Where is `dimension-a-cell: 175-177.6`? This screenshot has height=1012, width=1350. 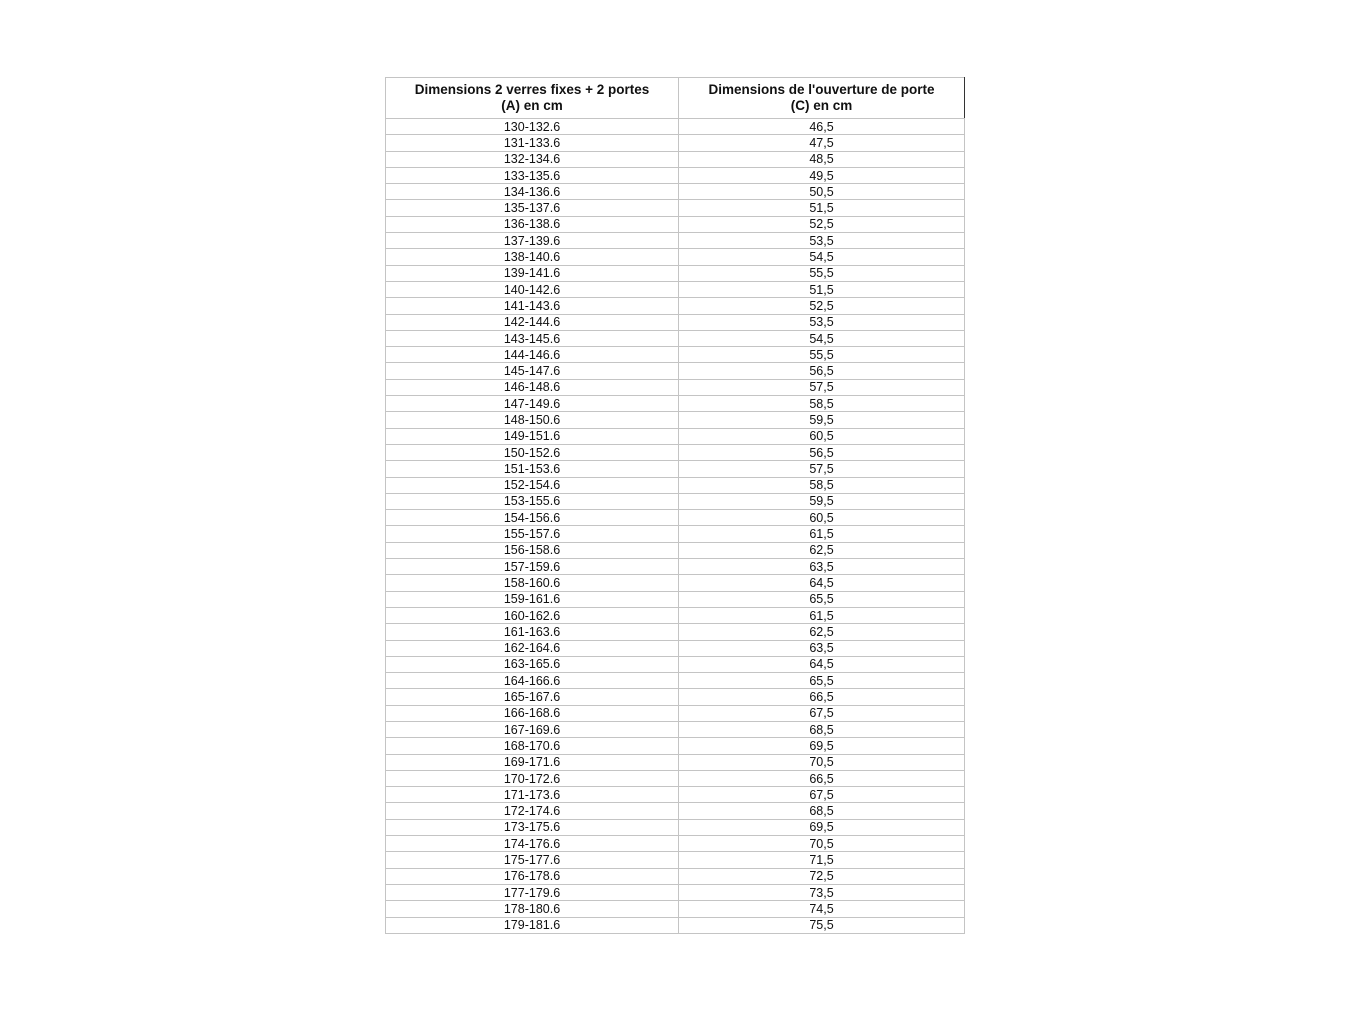 dimension-a-cell: 175-177.6 is located at coordinates (532, 860).